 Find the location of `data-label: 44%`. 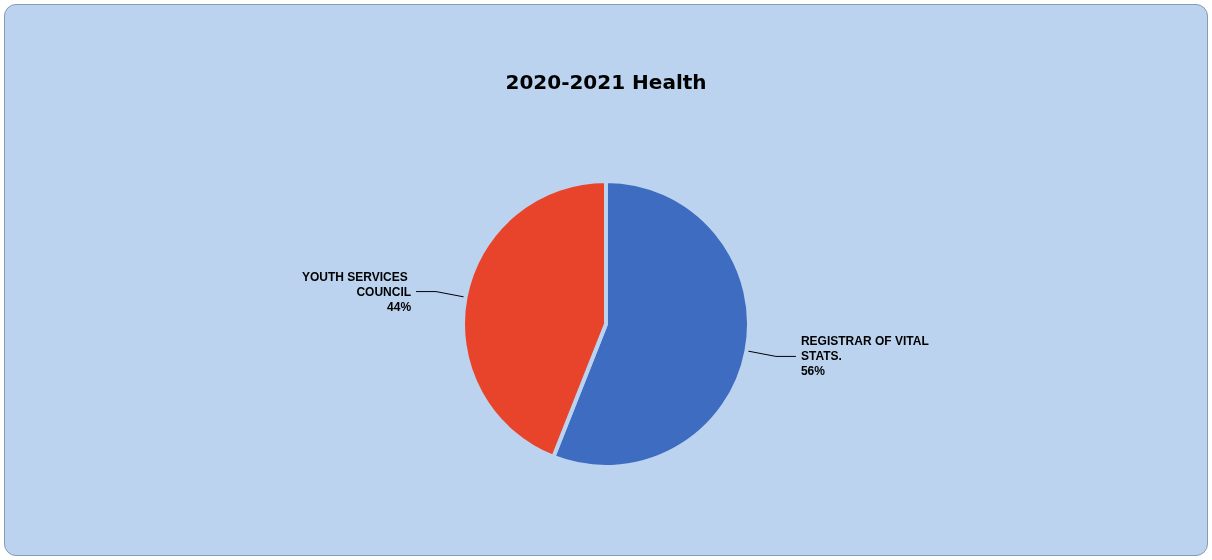

data-label: 44% is located at coordinates (399, 306).